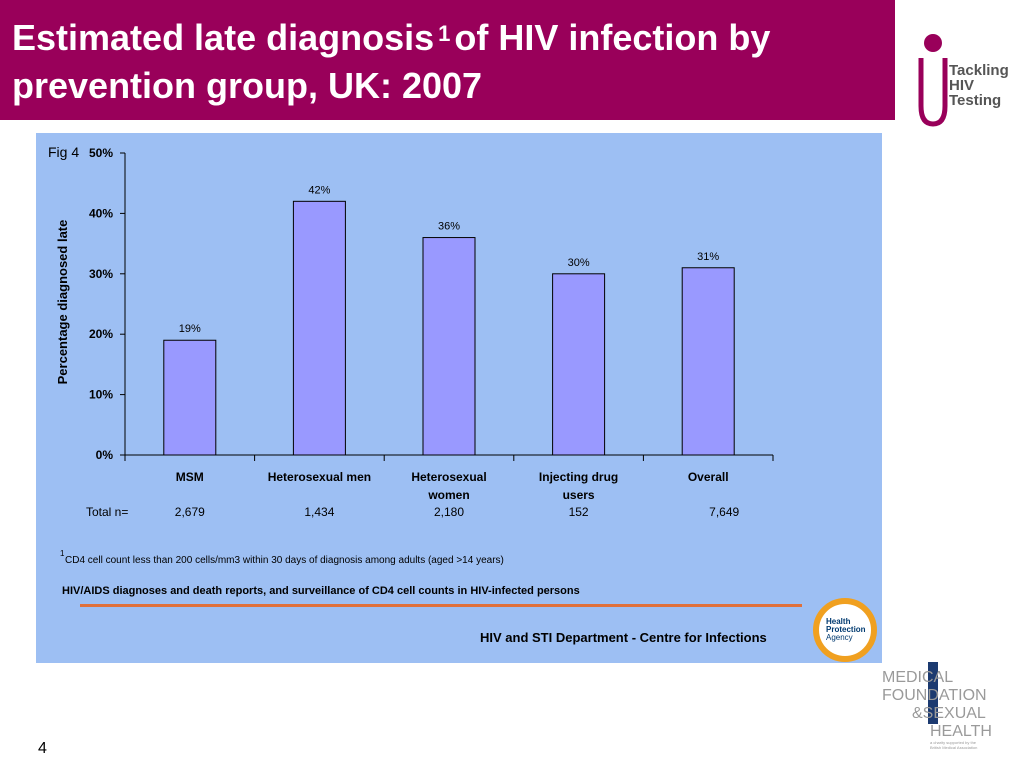 This screenshot has height=768, width=1024. Describe the element at coordinates (961, 85) in the screenshot. I see `logo-text-line2: HIV` at that location.